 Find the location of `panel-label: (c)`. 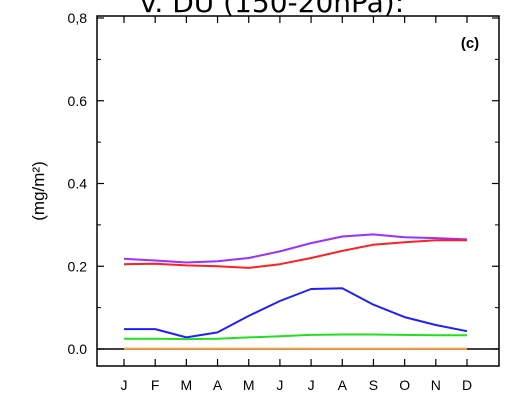

panel-label: (c) is located at coordinates (470, 43).